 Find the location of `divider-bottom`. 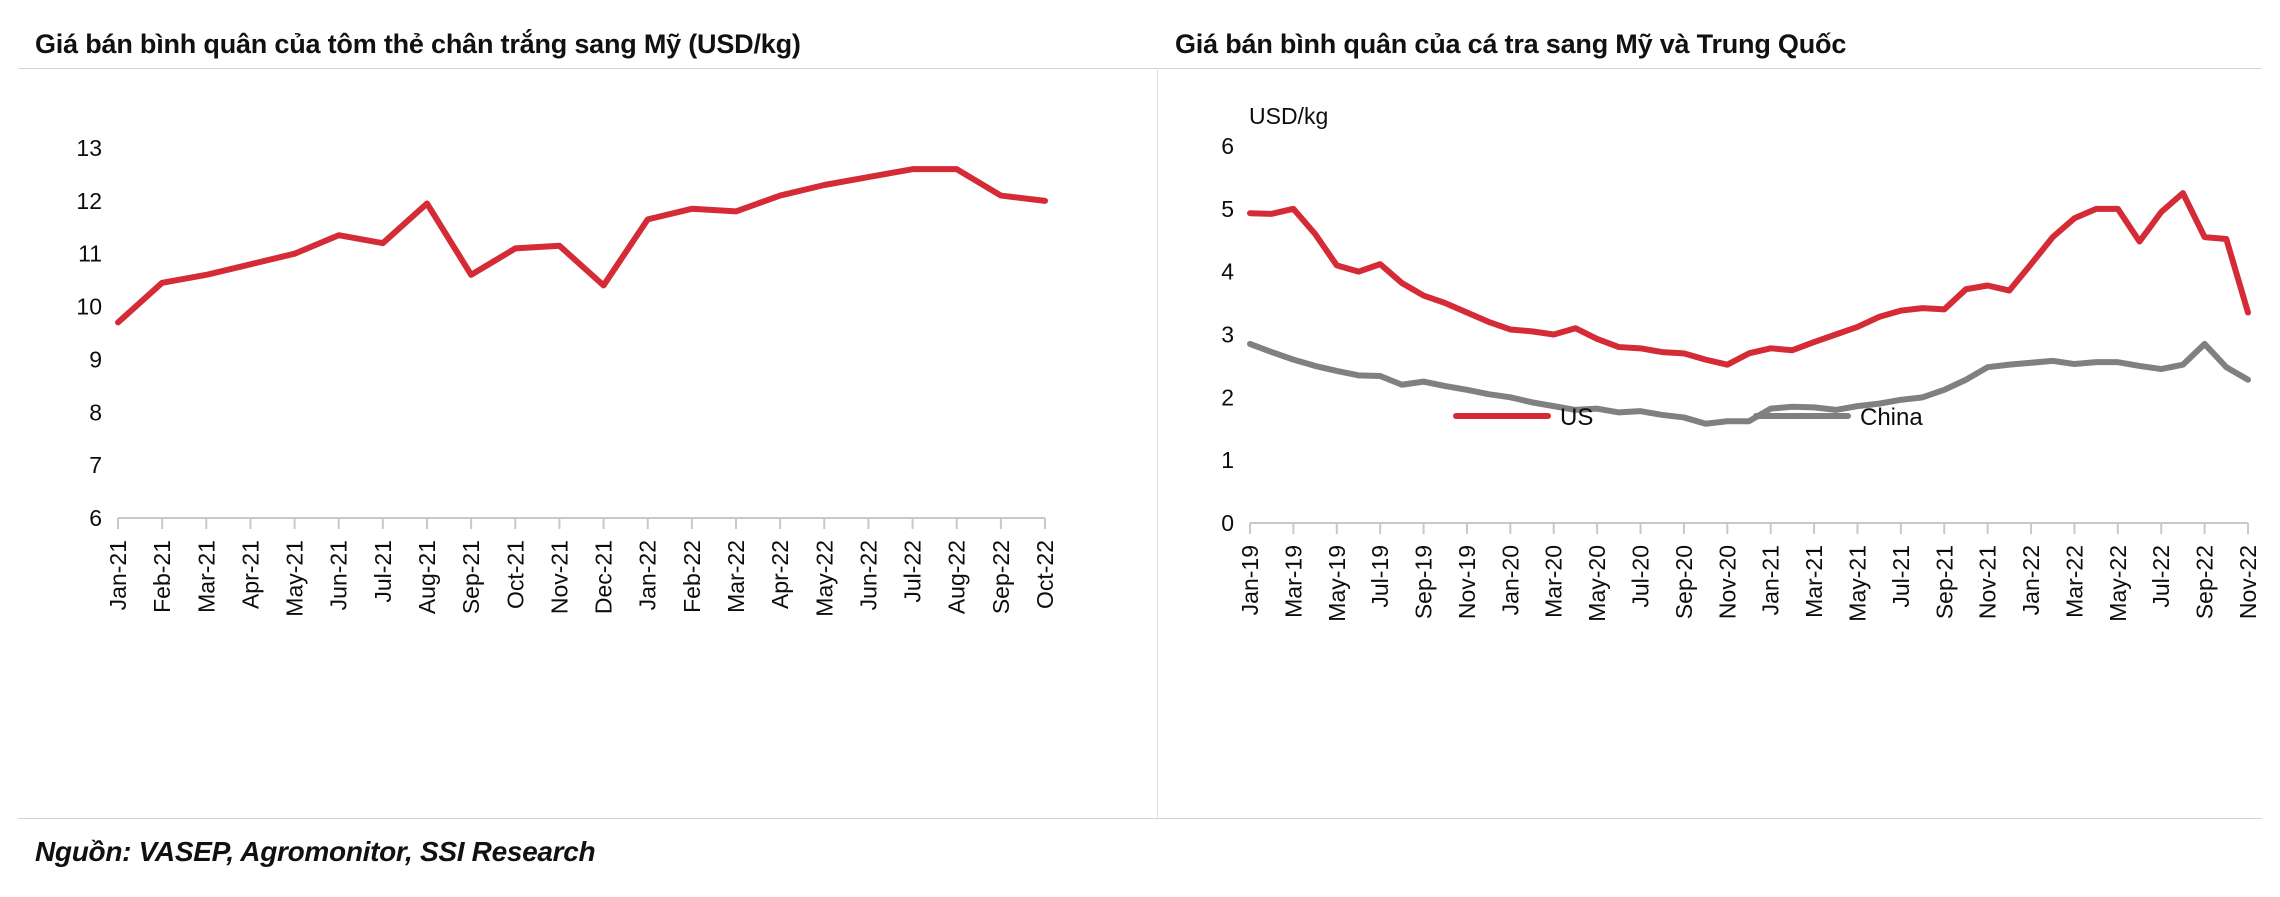

divider-bottom is located at coordinates (1140, 818).